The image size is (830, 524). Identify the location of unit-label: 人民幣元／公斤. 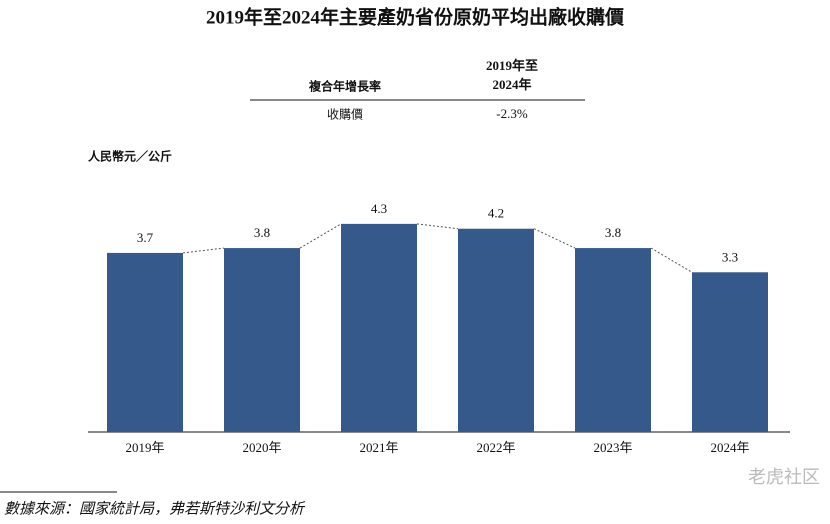
(130, 156).